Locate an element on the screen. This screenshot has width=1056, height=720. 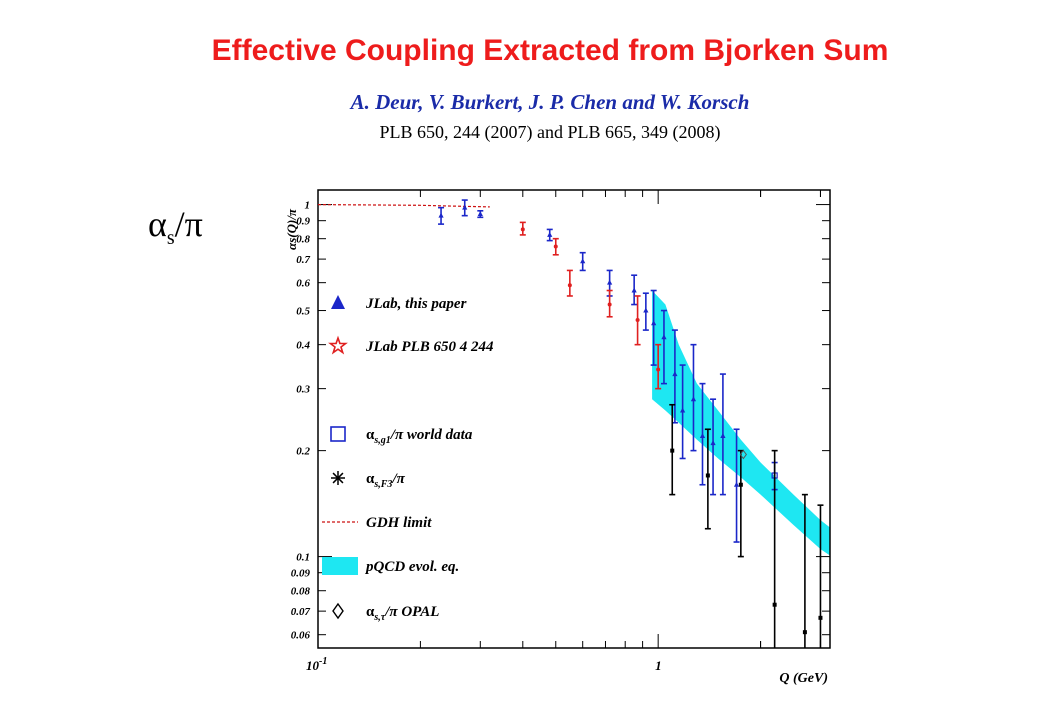
alpha-symbol: α is located at coordinates (157, 224).